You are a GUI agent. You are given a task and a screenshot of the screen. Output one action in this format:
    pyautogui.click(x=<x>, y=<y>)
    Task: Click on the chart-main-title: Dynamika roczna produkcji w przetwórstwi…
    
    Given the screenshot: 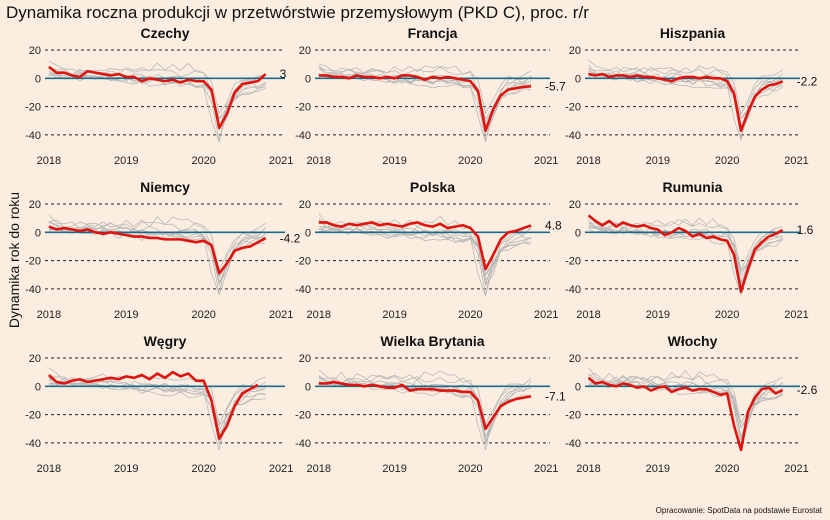 What is the action you would take?
    pyautogui.click(x=297, y=12)
    